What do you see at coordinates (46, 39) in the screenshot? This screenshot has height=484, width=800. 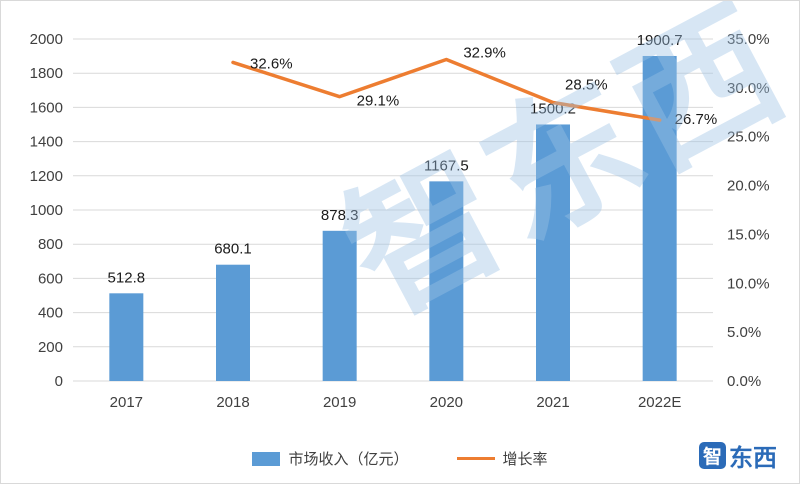 I see `left-axis-tick: 2000` at bounding box center [46, 39].